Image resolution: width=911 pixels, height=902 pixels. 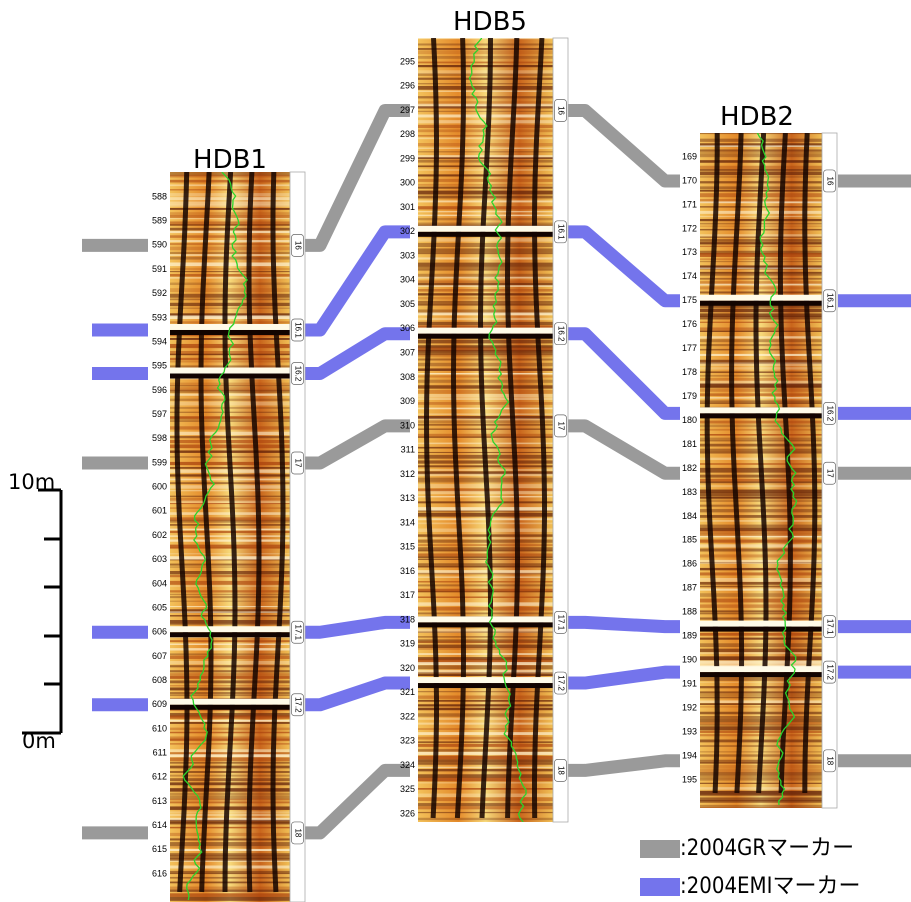 I want to click on depth-label: 296, so click(x=407, y=86).